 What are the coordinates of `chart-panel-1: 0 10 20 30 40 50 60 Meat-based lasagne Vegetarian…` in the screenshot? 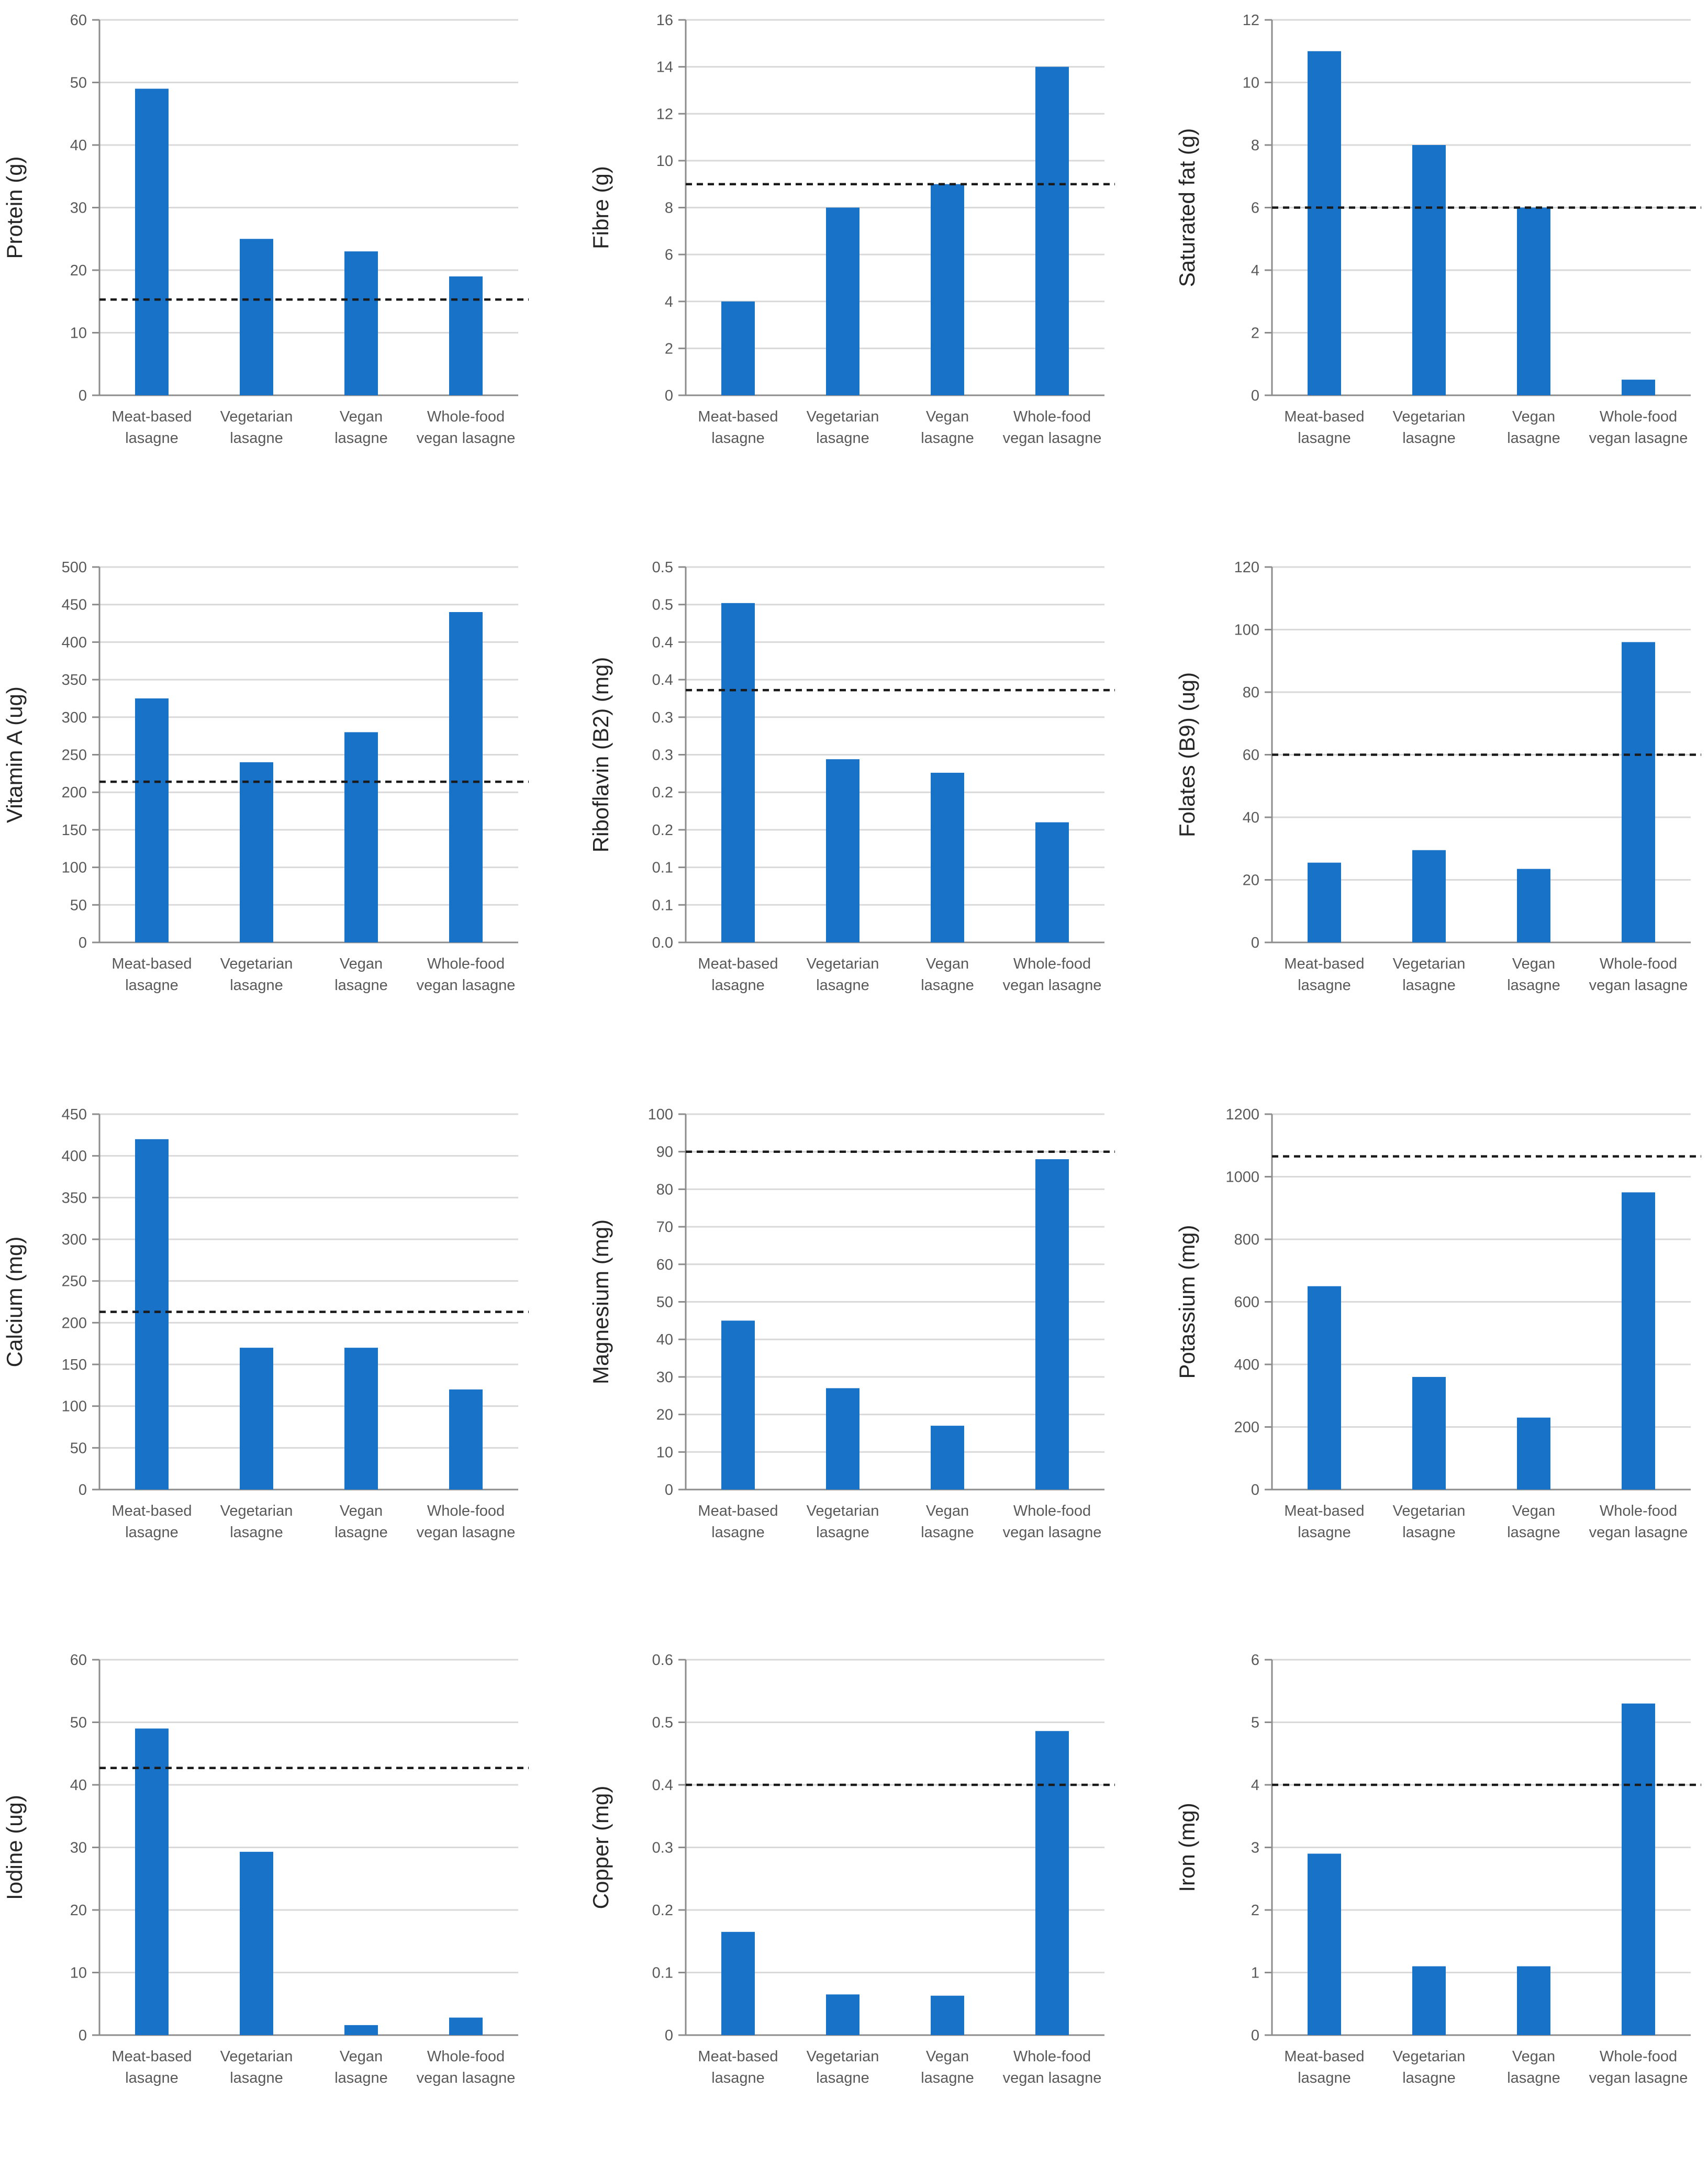 It's located at (282, 262).